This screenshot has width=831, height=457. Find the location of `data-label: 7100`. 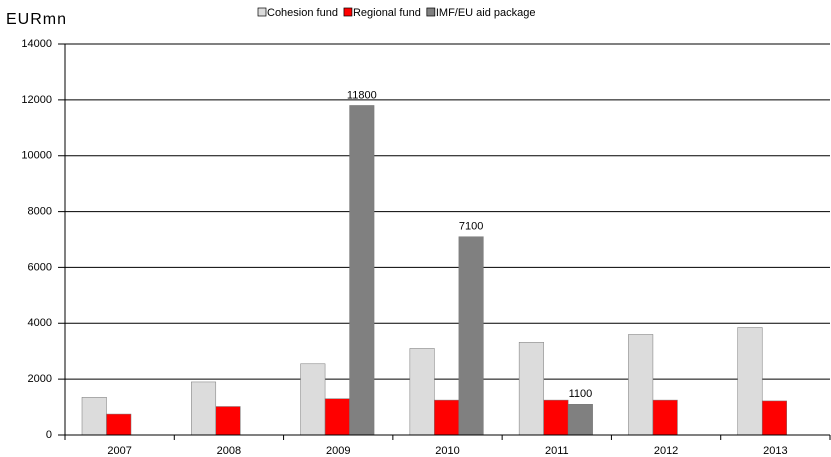

data-label: 7100 is located at coordinates (471, 227).